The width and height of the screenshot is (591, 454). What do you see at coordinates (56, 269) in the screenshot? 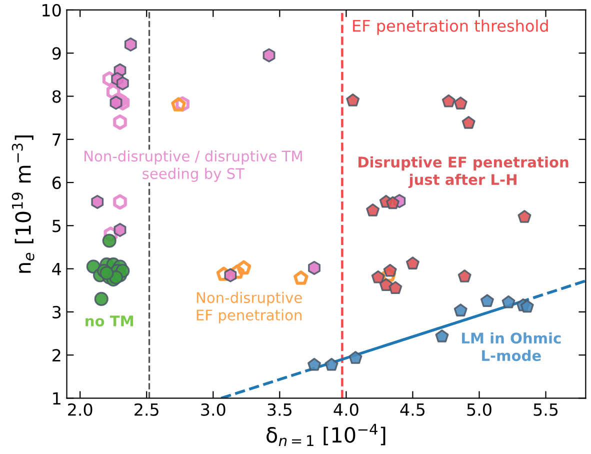
I see `y-tick-label: 4` at bounding box center [56, 269].